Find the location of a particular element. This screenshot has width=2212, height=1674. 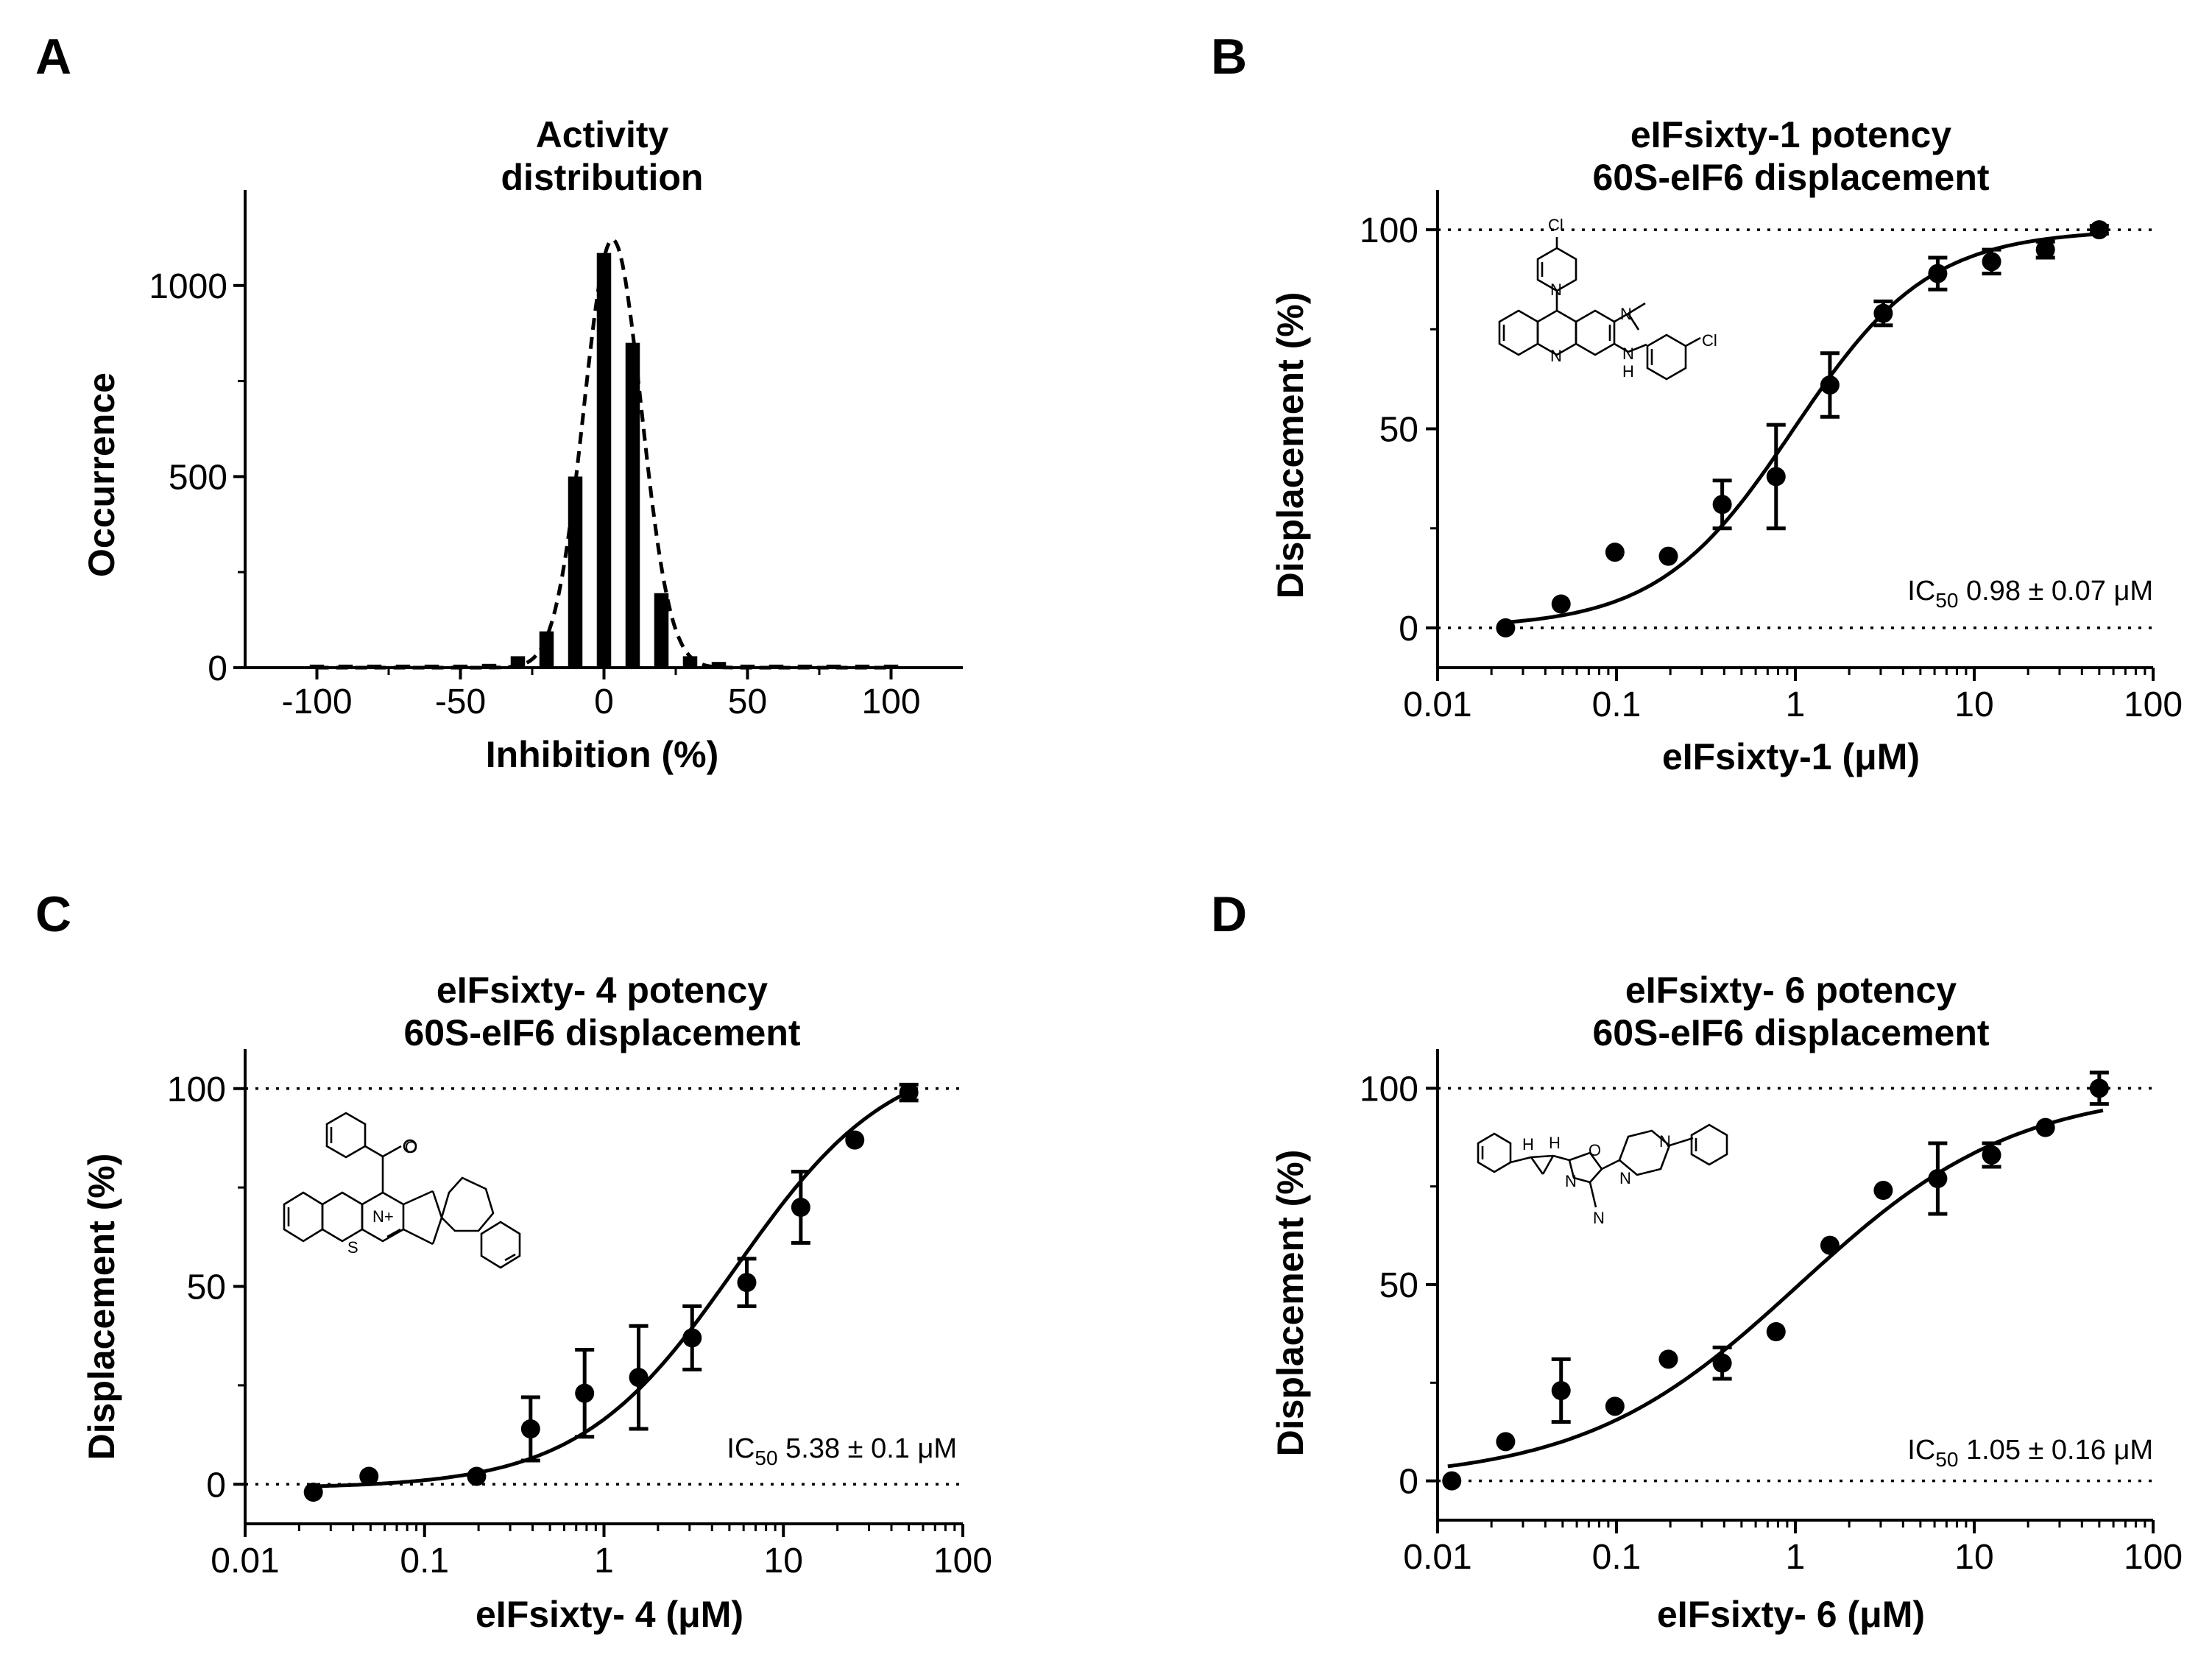

chart-title-line-2: distribution is located at coordinates (602, 178).